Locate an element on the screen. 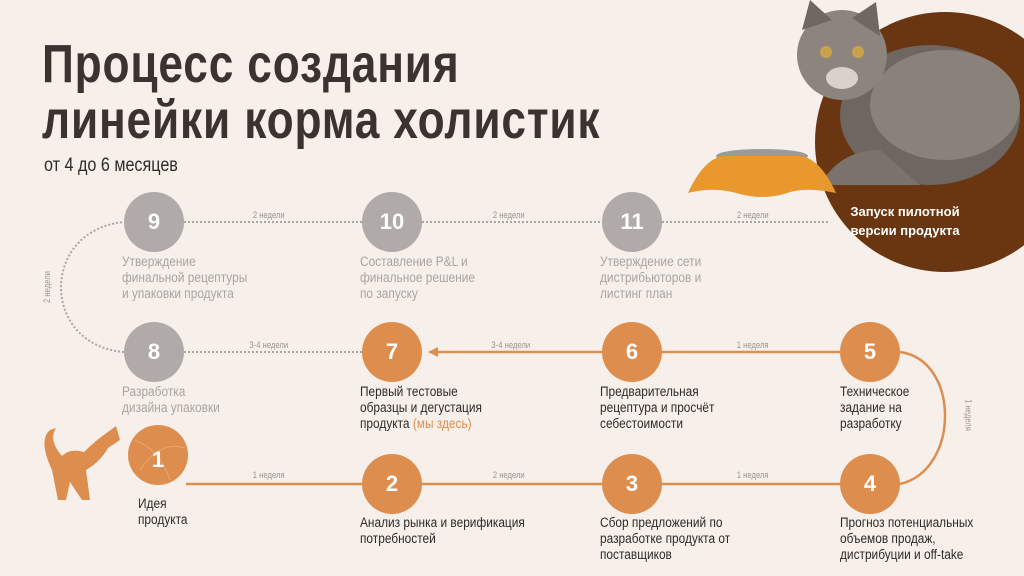 The image size is (1024, 576). step-node-2: 2 is located at coordinates (392, 484).